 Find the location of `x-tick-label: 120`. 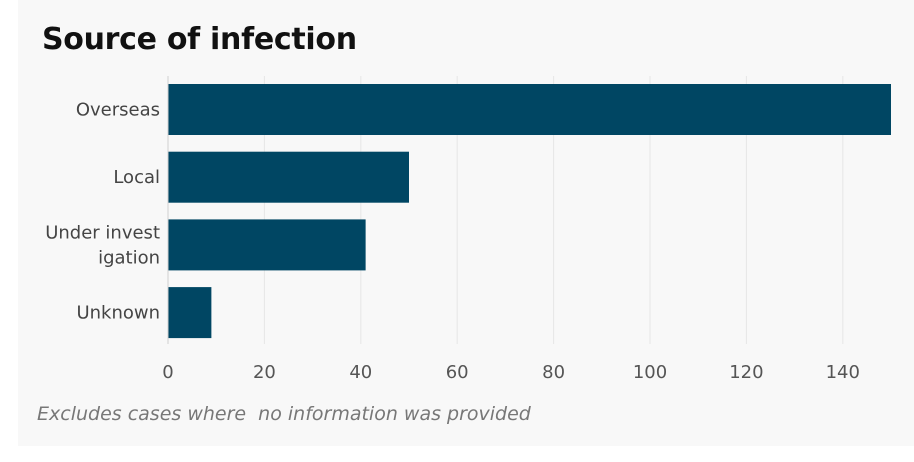

x-tick-label: 120 is located at coordinates (746, 372).